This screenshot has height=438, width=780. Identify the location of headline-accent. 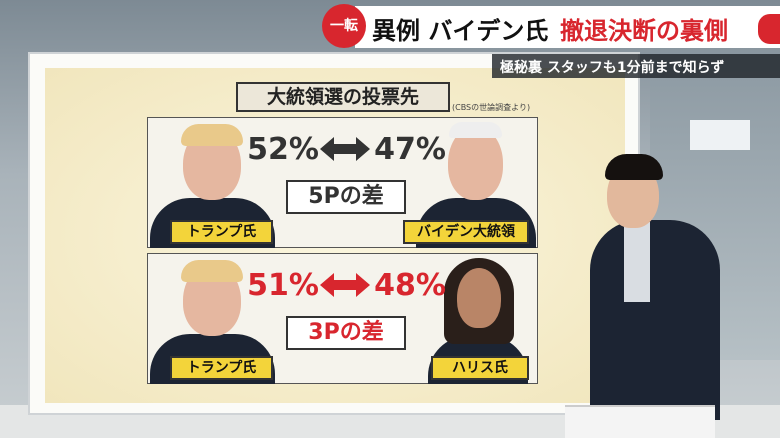
(769, 29).